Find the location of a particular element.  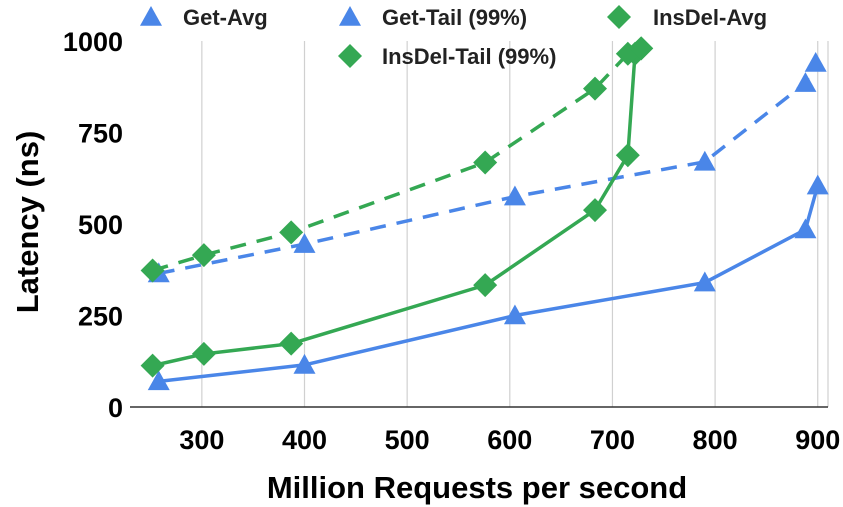

x-tick-label-900: 900 is located at coordinates (817, 440).